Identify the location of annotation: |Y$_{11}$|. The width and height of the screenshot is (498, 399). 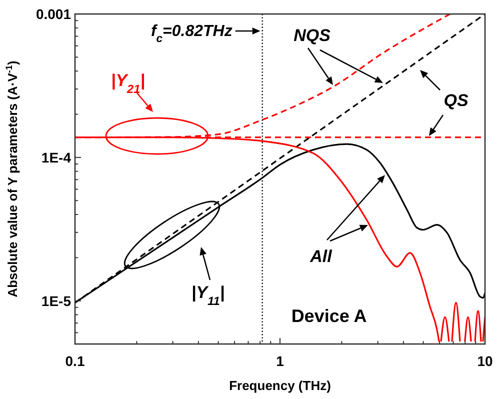
(208, 295).